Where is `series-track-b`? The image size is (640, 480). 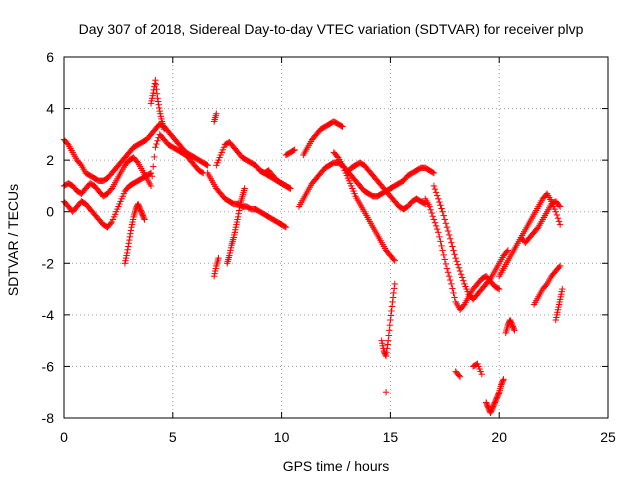 series-track-b is located at coordinates (133, 165).